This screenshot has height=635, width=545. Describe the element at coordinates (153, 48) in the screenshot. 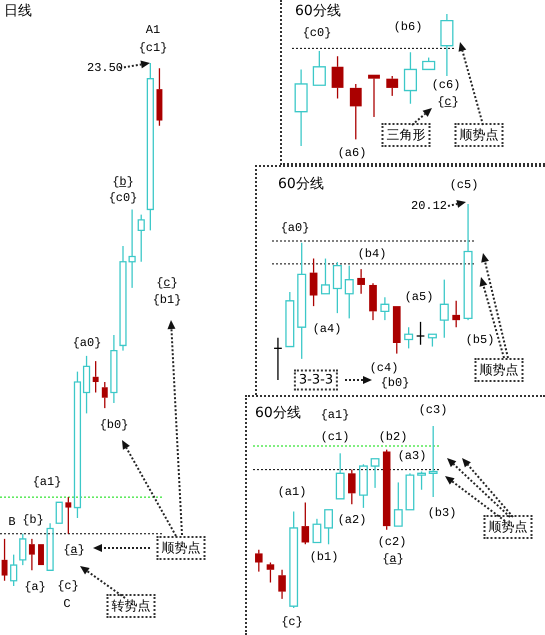

I see `text: {c1}` at that location.